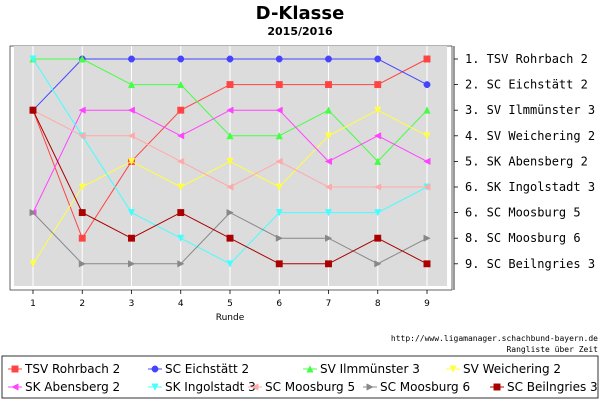 This screenshot has height=400, width=600. What do you see at coordinates (425, 387) in the screenshot?
I see `legend-label: SC Moosburg 6` at bounding box center [425, 387].